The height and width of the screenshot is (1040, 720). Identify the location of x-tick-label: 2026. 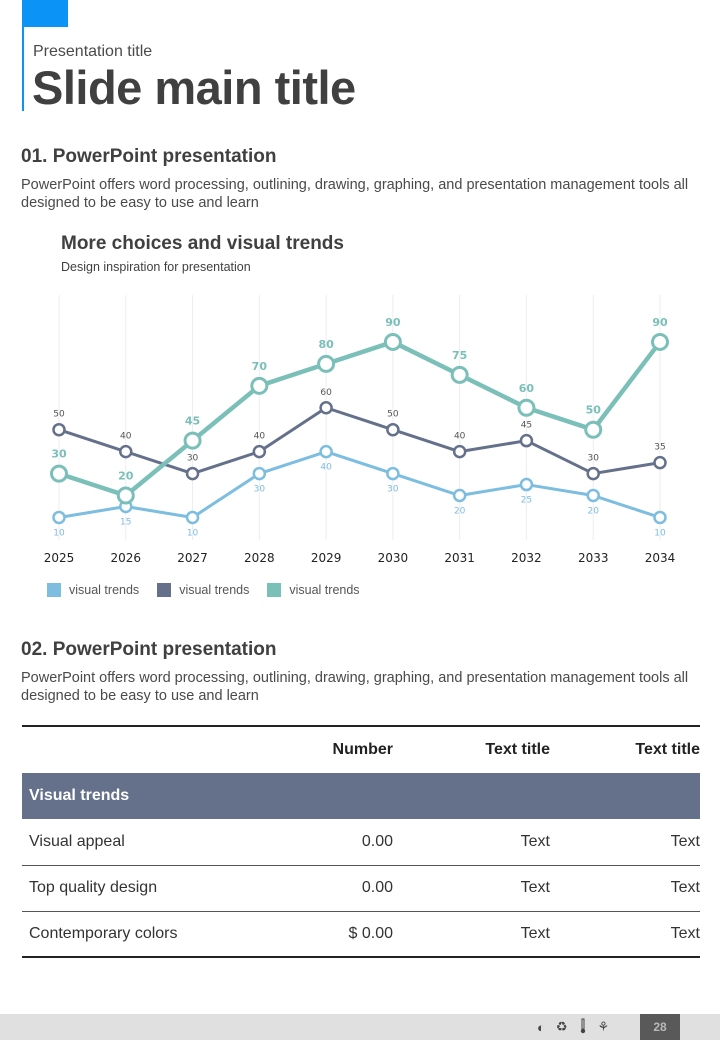
(126, 558).